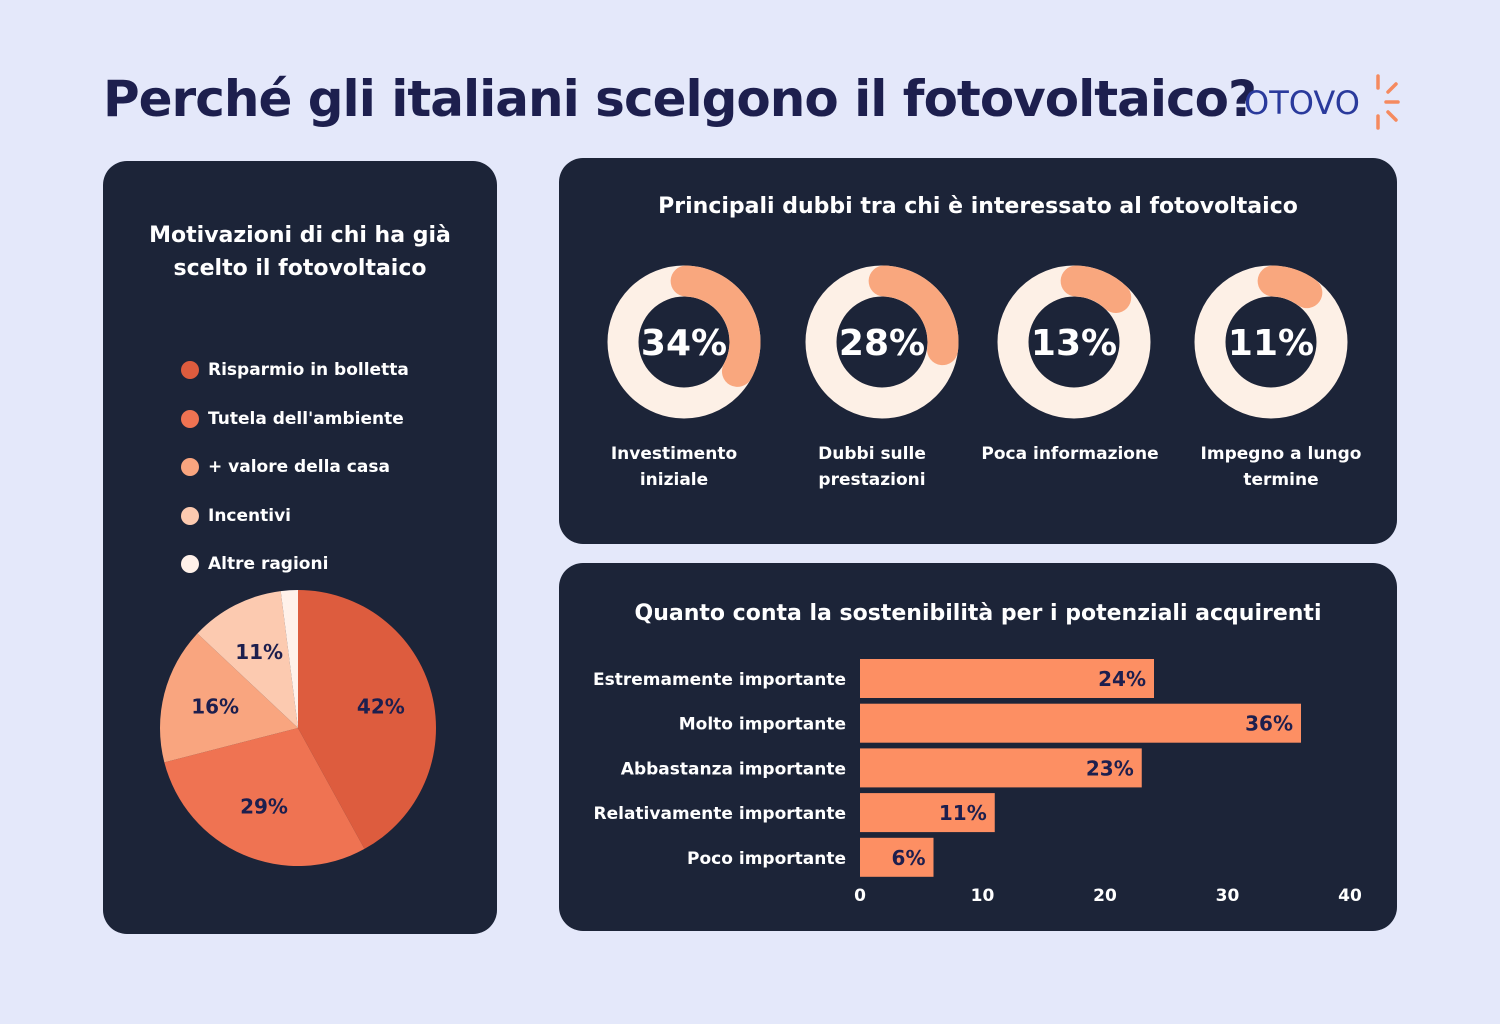  Describe the element at coordinates (1105, 896) in the screenshot. I see `x-tick-label: 20` at that location.